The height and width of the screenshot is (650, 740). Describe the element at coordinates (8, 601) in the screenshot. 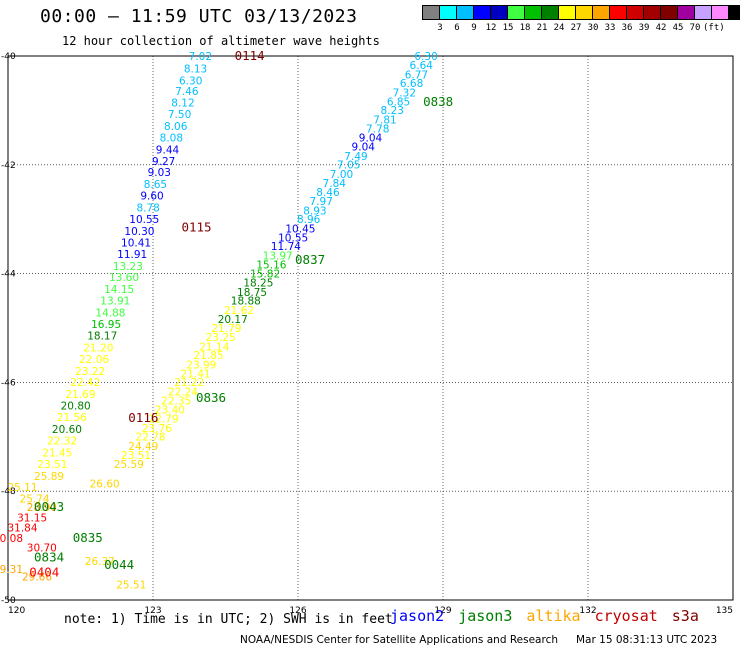

I see `lat-tick-label: -50` at that location.